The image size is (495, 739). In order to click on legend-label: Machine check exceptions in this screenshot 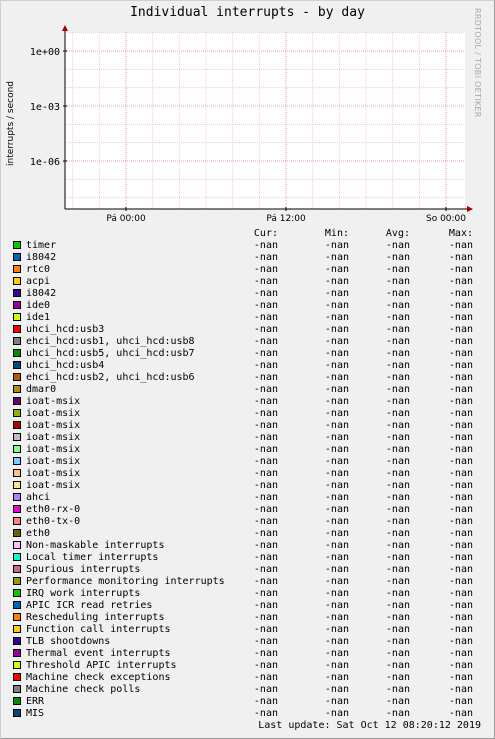, I will do `click(98, 677)`.